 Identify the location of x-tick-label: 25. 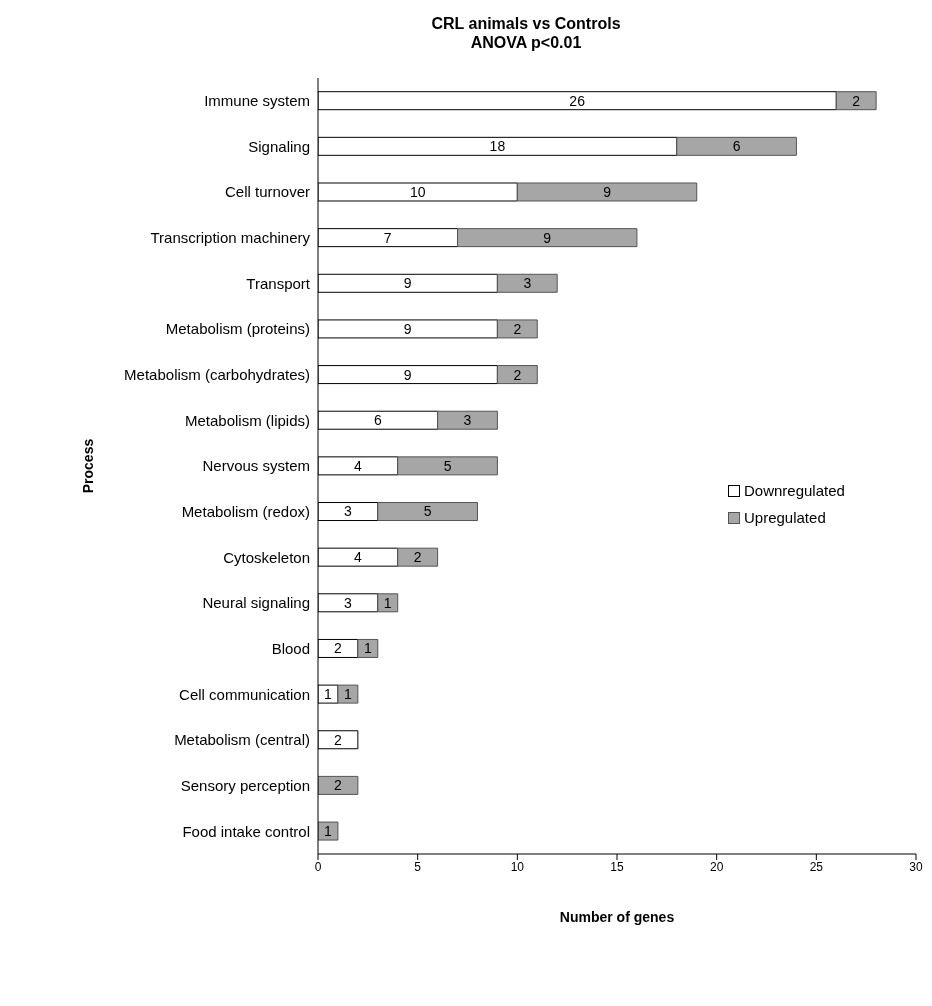
(816, 866).